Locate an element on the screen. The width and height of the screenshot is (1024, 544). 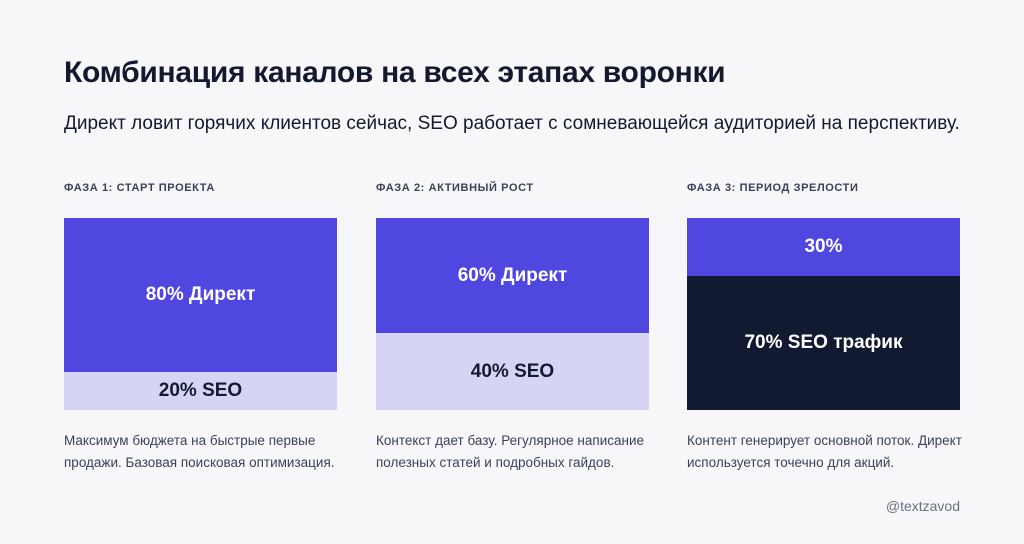
phase-2-direct-segment: 60% Директ is located at coordinates (512, 276).